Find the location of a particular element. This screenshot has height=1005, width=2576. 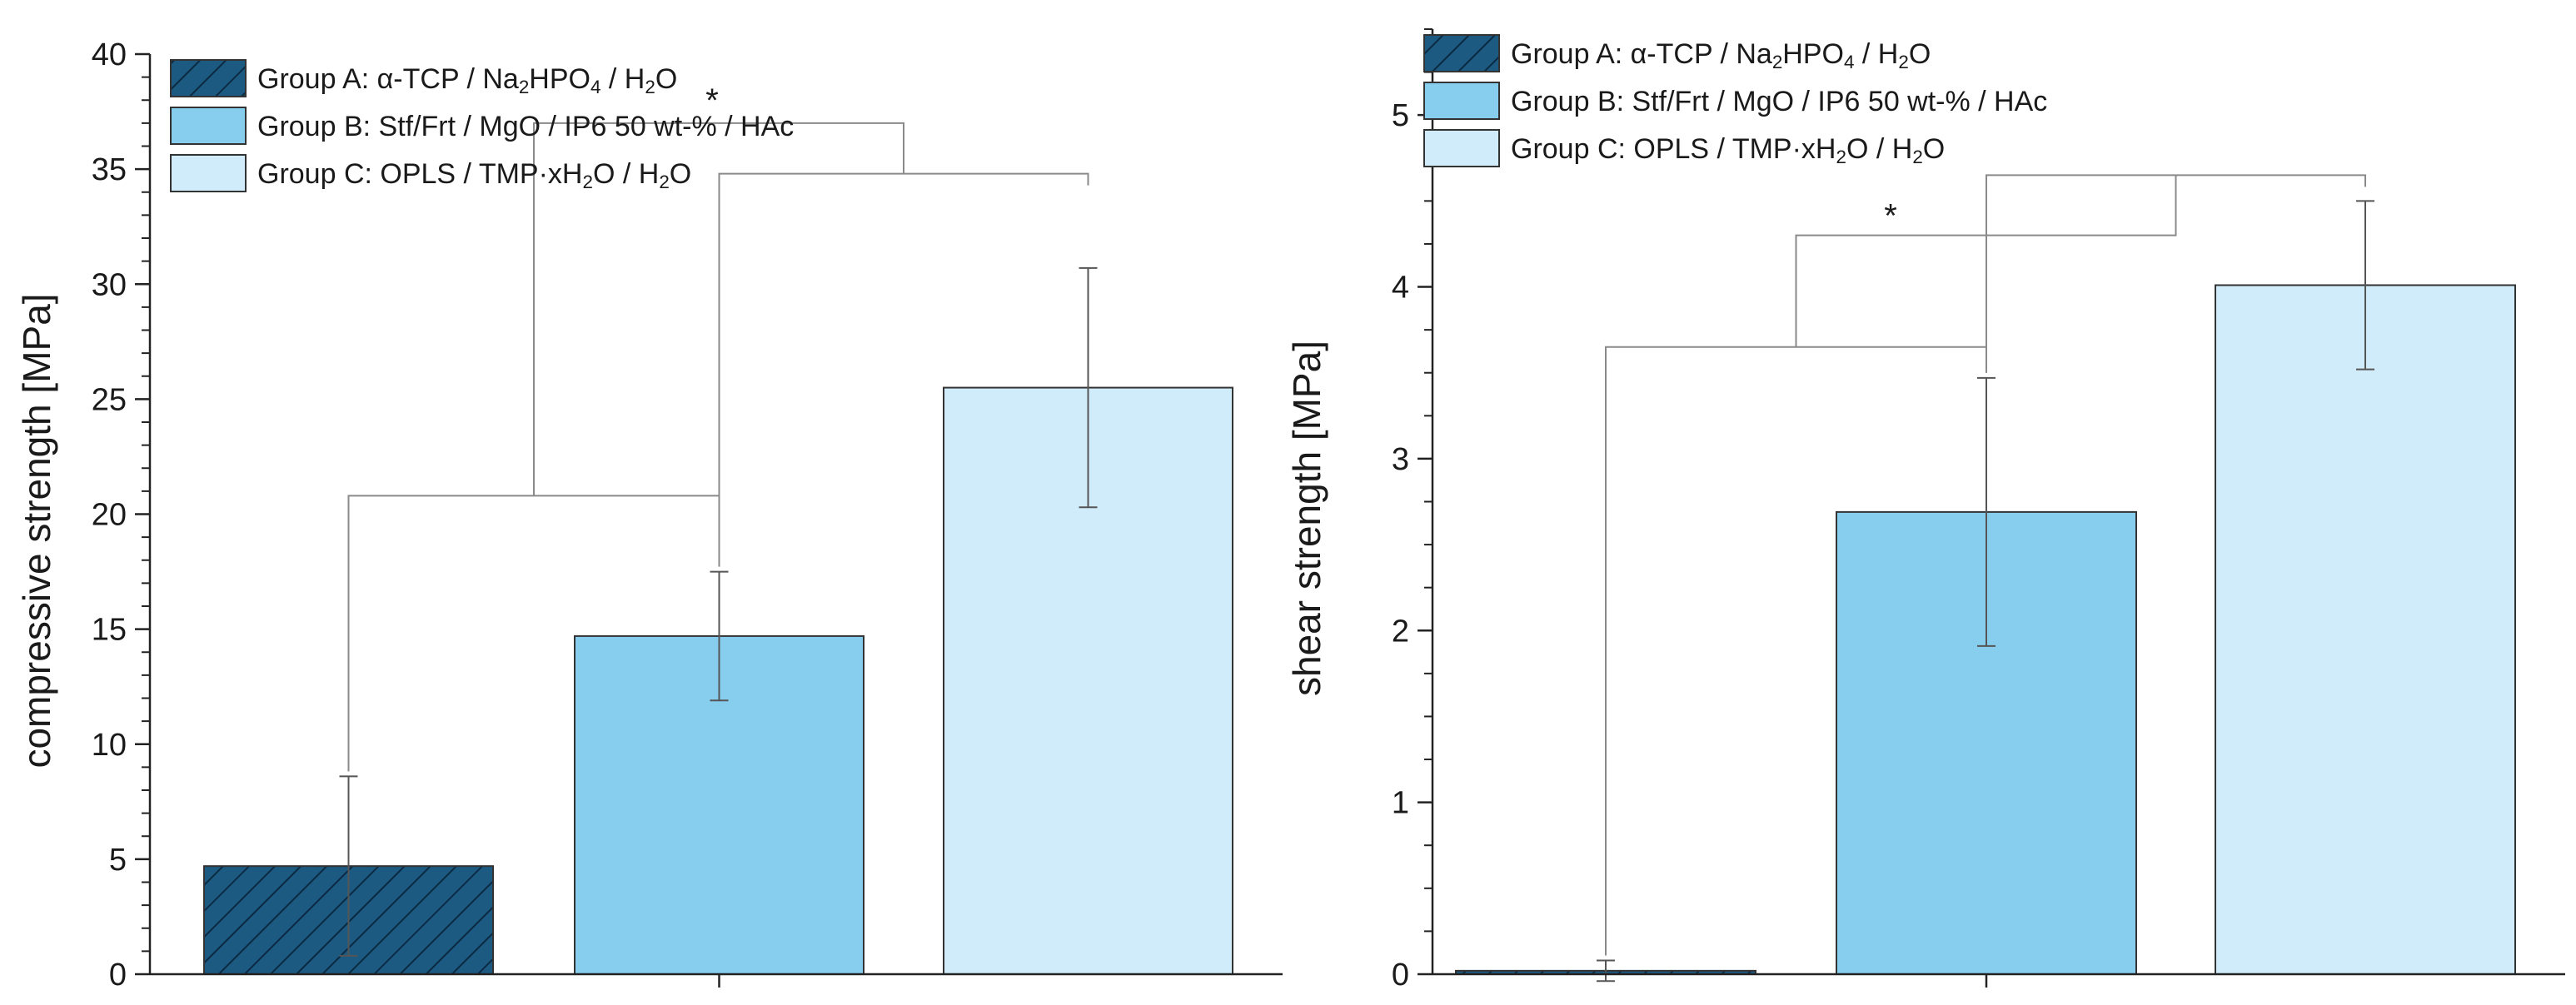

y-tick-label: 4 is located at coordinates (1400, 288).